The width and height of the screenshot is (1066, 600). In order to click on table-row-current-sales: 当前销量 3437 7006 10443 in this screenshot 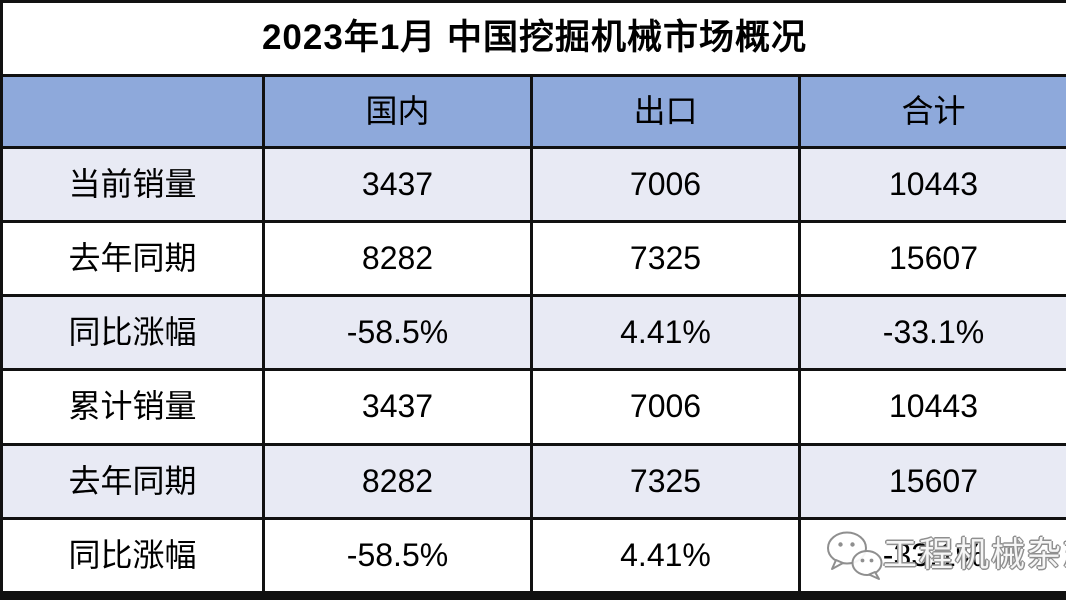, I will do `click(533, 185)`.